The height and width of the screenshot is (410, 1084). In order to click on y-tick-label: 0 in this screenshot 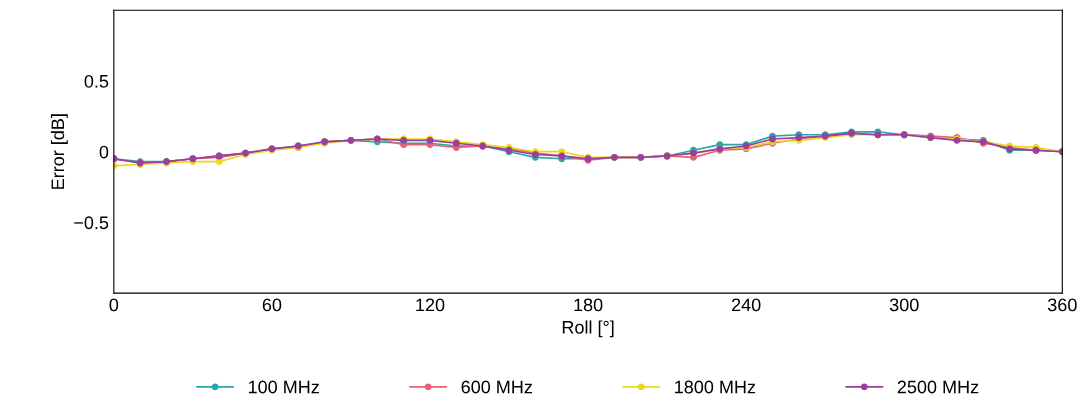, I will do `click(104, 152)`.